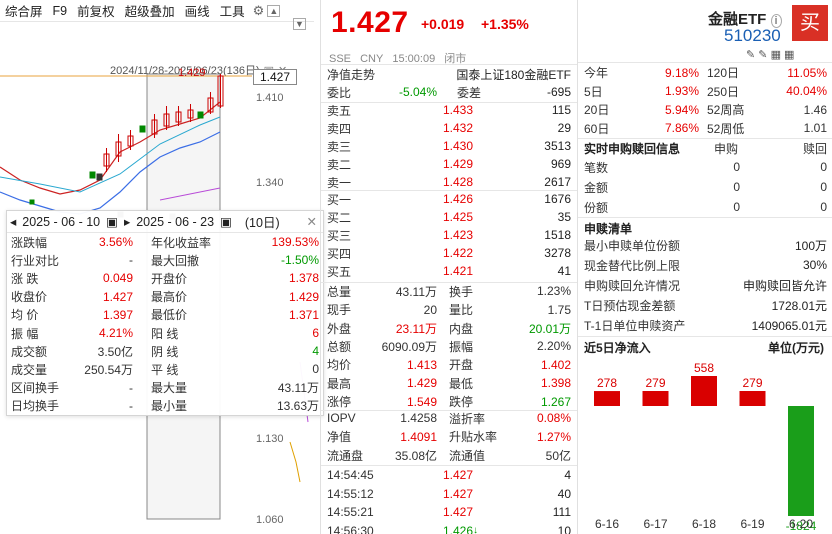 This screenshot has width=832, height=534. Describe the element at coordinates (810, 23) in the screenshot. I see `buy-button: 买` at that location.